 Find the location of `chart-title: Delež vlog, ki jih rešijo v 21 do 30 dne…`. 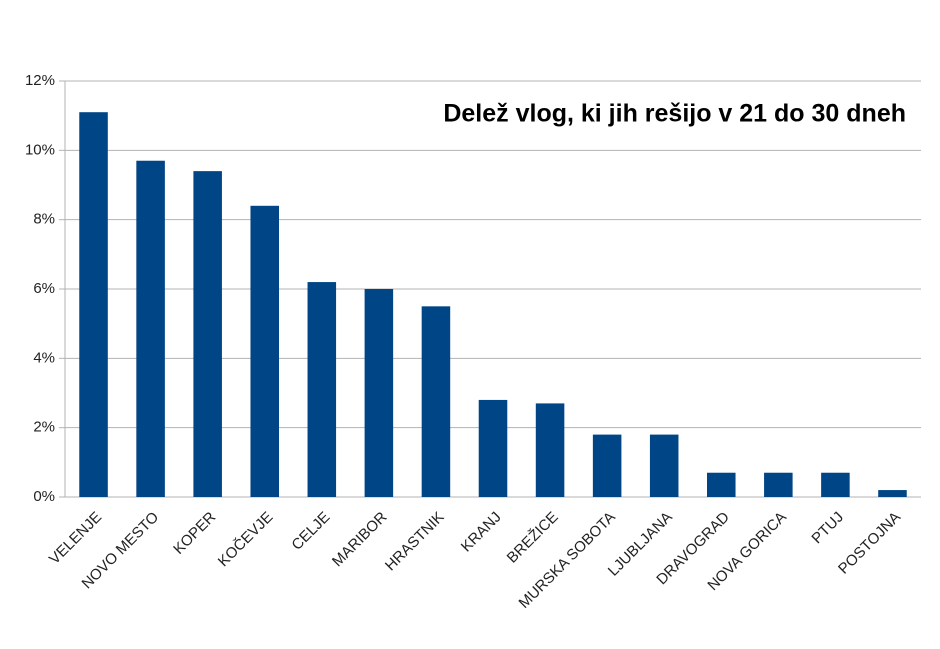

chart-title: Delež vlog, ki jih rešijo v 21 do 30 dne… is located at coordinates (674, 114).